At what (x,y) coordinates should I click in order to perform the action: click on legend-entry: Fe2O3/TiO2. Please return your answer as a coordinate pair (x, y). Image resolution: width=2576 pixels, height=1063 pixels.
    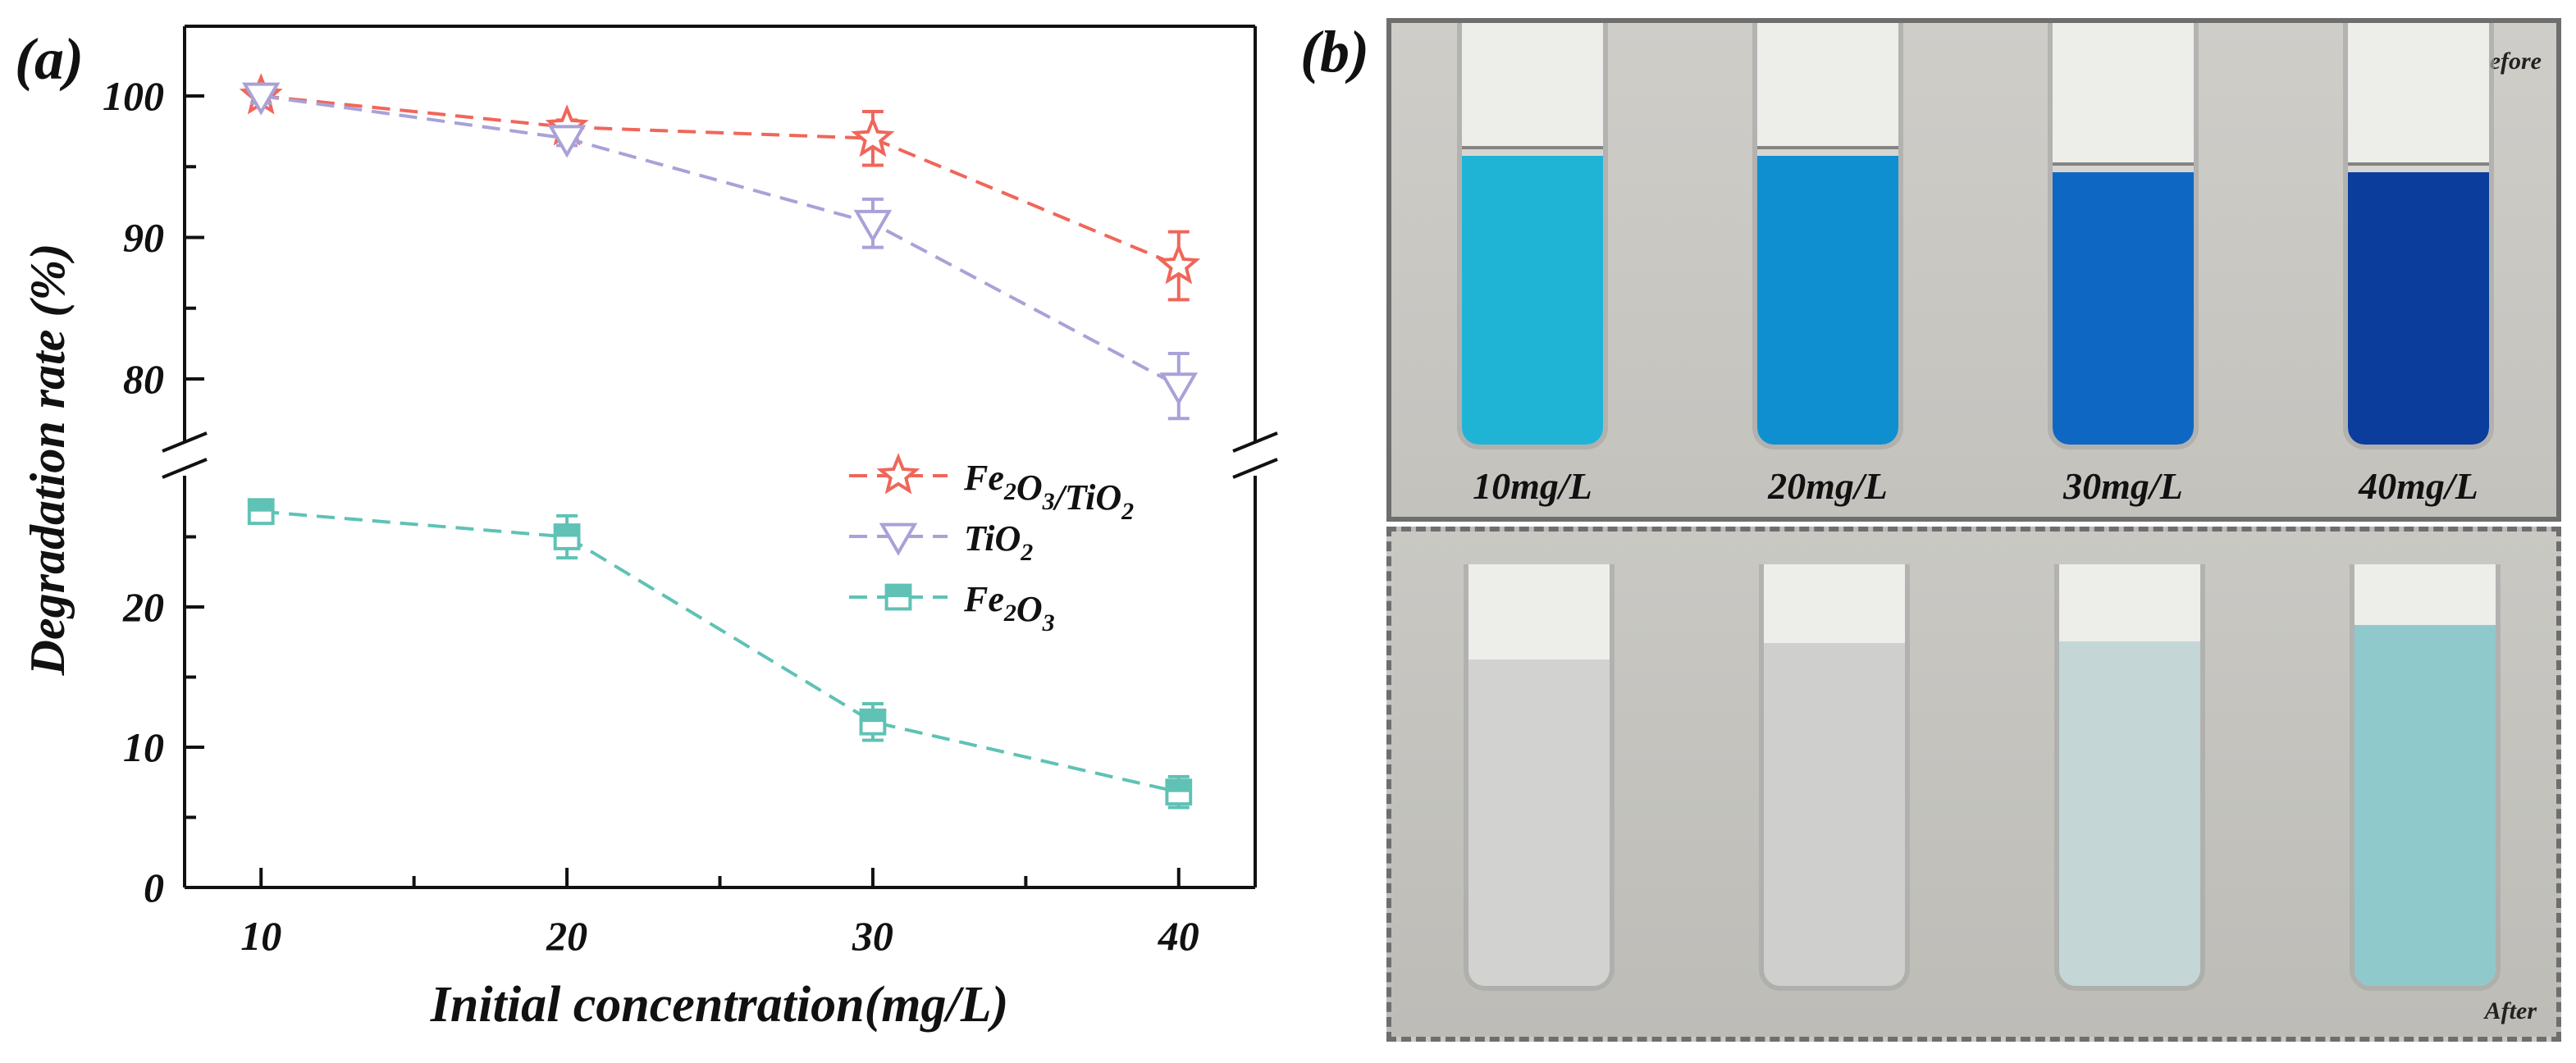
    Looking at the image, I should click on (992, 489).